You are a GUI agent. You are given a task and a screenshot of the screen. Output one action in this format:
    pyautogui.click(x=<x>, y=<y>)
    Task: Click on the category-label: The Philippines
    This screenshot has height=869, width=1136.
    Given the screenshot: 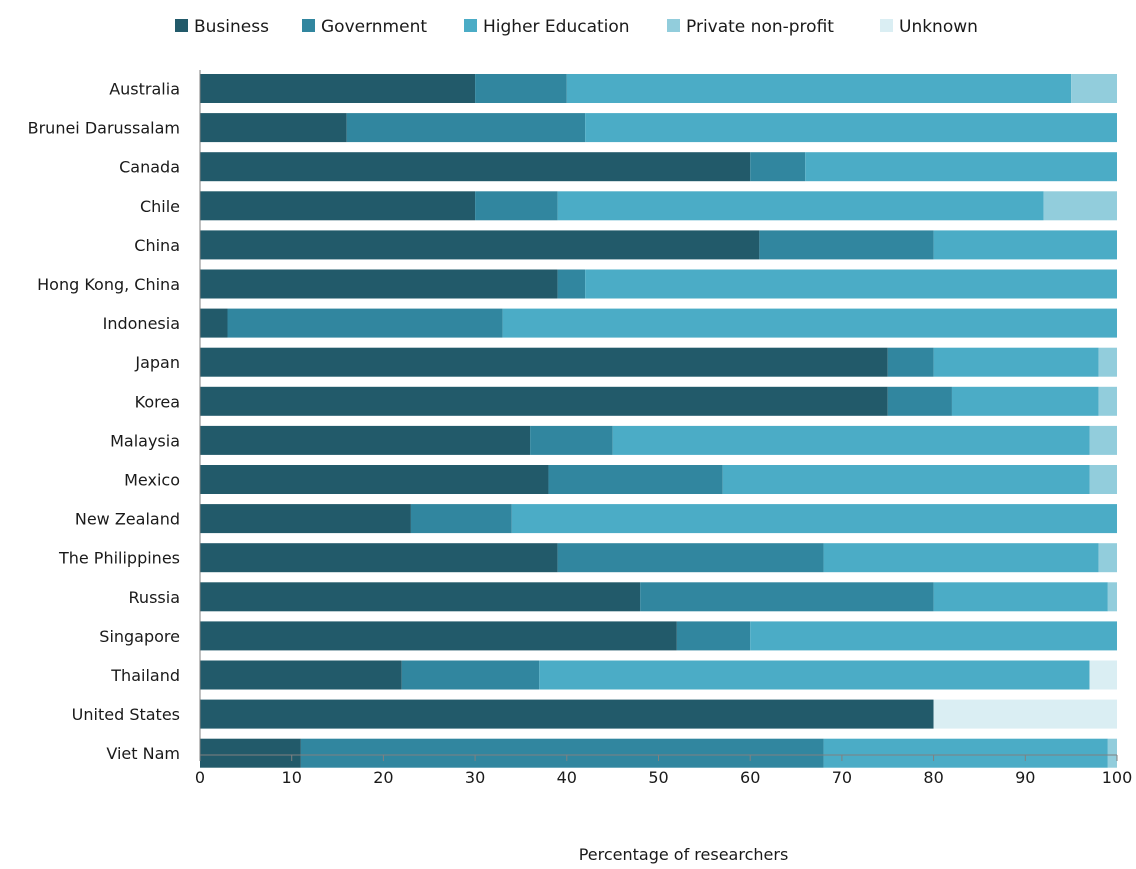 What is the action you would take?
    pyautogui.click(x=119, y=558)
    